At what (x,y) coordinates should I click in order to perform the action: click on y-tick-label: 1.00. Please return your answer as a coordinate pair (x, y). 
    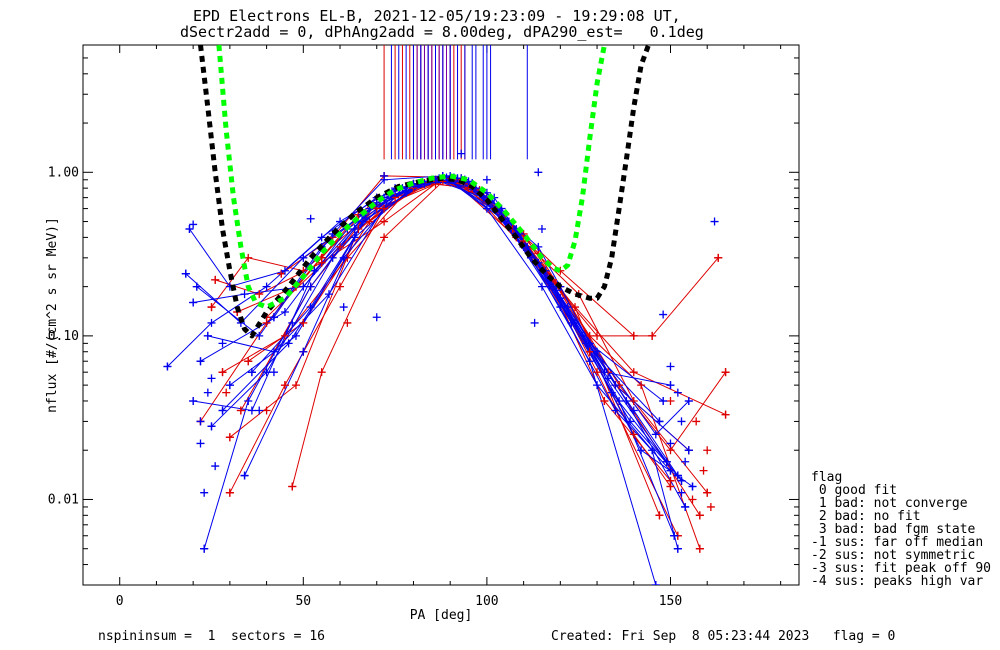
    Looking at the image, I should click on (63, 172).